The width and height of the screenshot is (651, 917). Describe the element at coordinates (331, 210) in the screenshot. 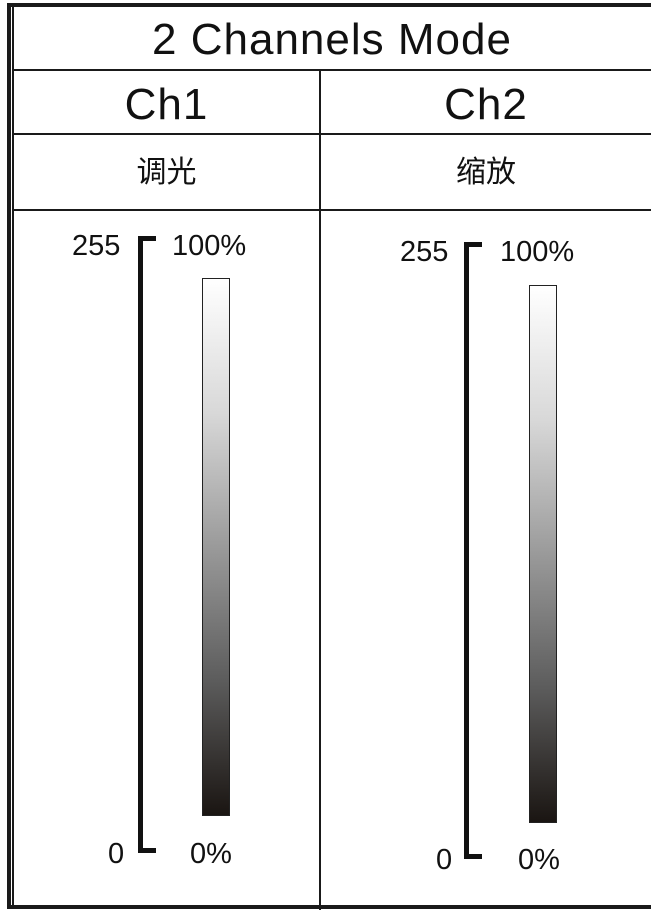

I see `divider-functions` at that location.